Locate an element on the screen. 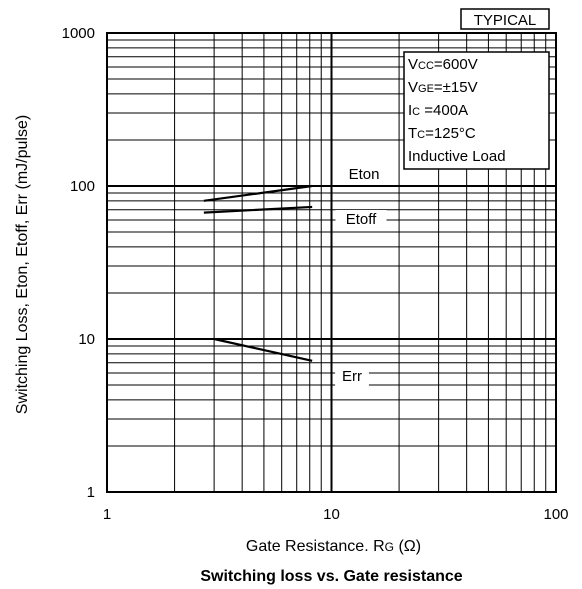 The height and width of the screenshot is (589, 582). conditions-box-frame is located at coordinates (476, 110).